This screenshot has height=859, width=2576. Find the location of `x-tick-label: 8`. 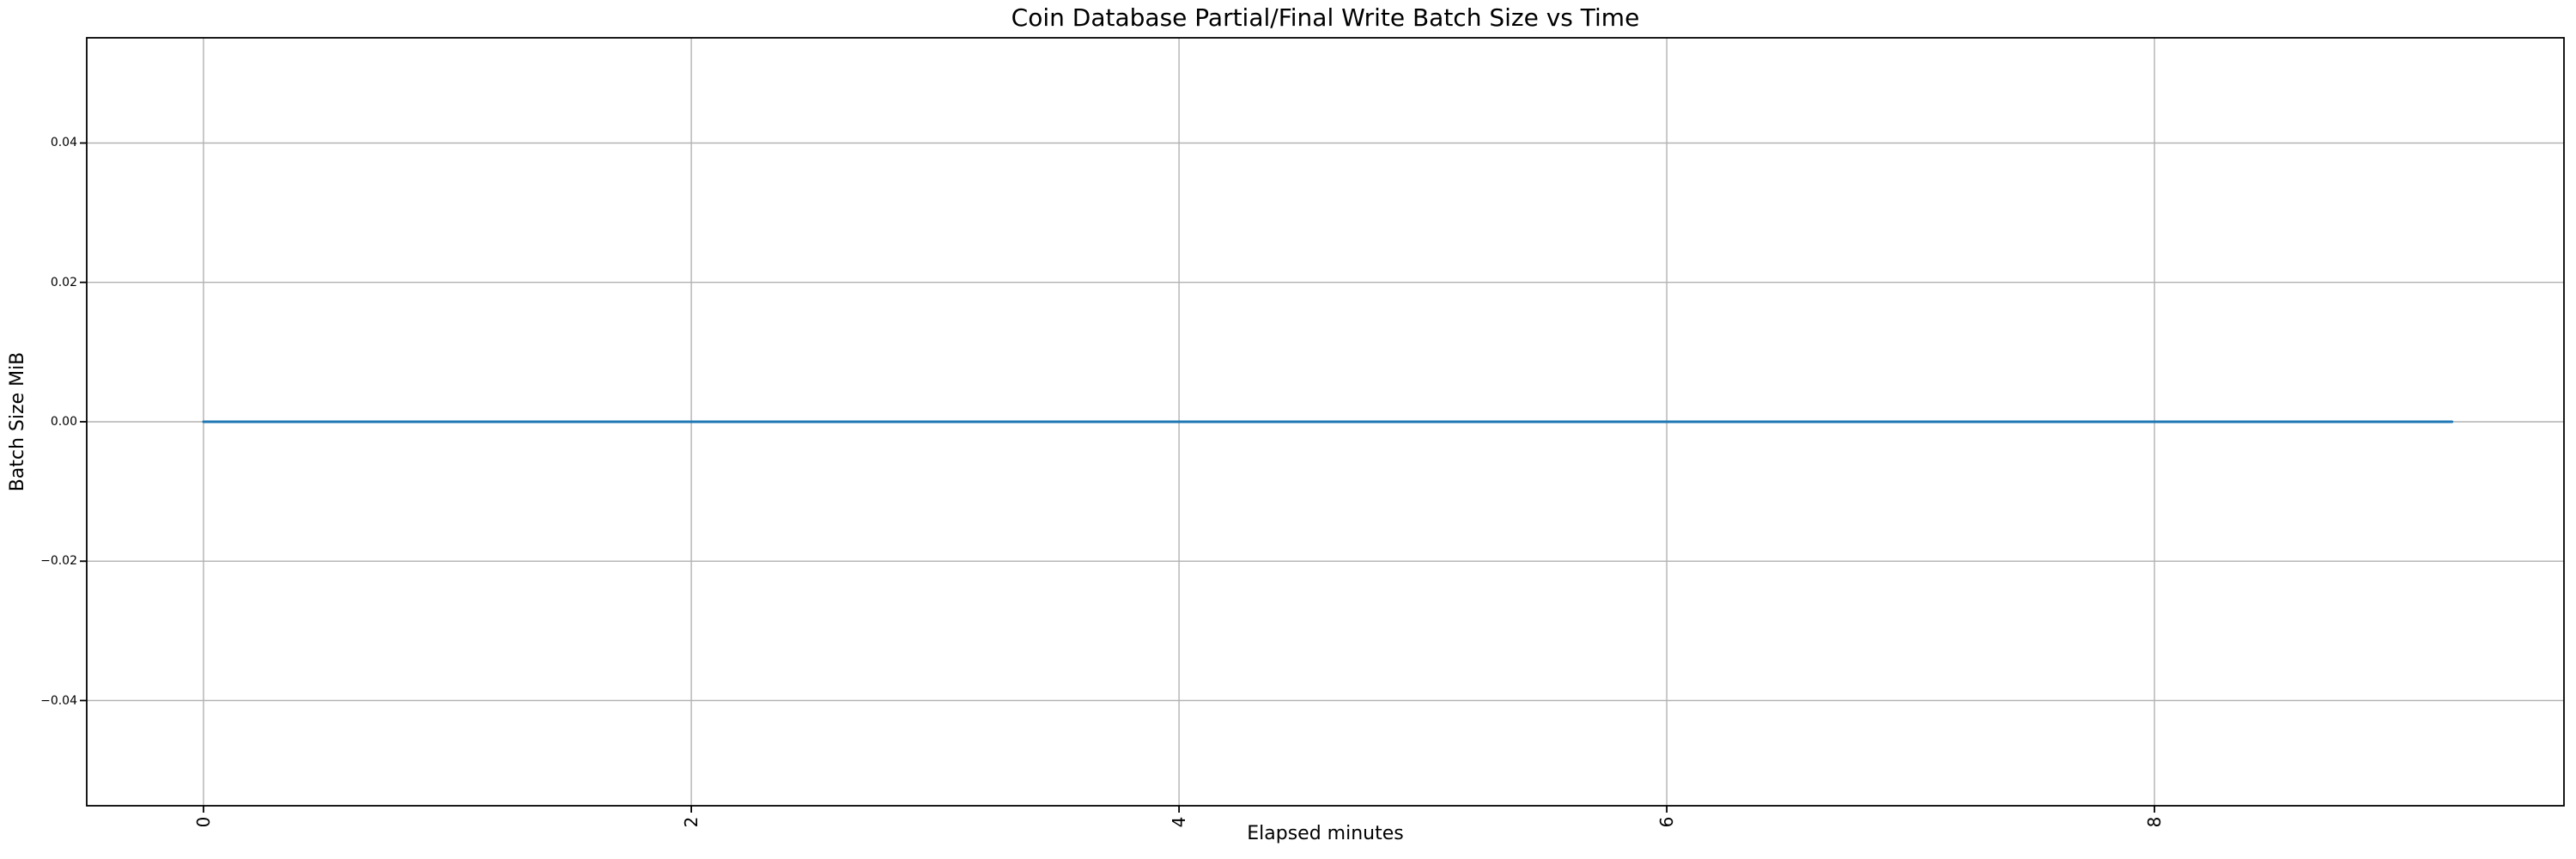

x-tick-label: 8 is located at coordinates (2155, 822).